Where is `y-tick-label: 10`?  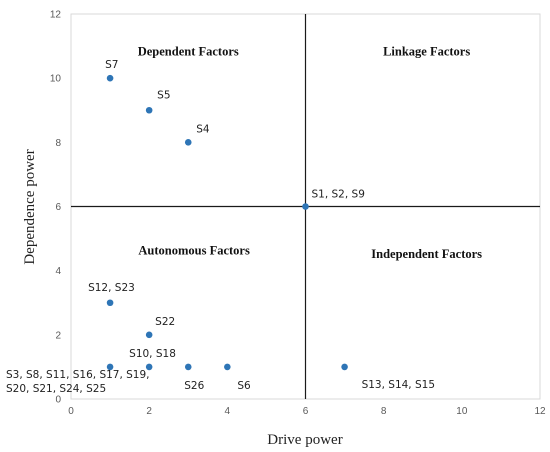 y-tick-label: 10 is located at coordinates (56, 79).